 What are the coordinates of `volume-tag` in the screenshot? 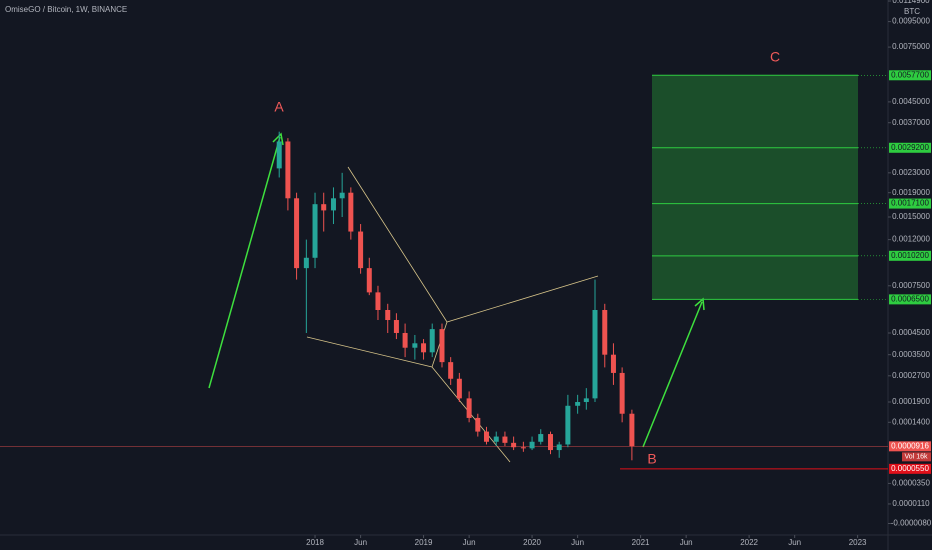 It's located at (916, 457).